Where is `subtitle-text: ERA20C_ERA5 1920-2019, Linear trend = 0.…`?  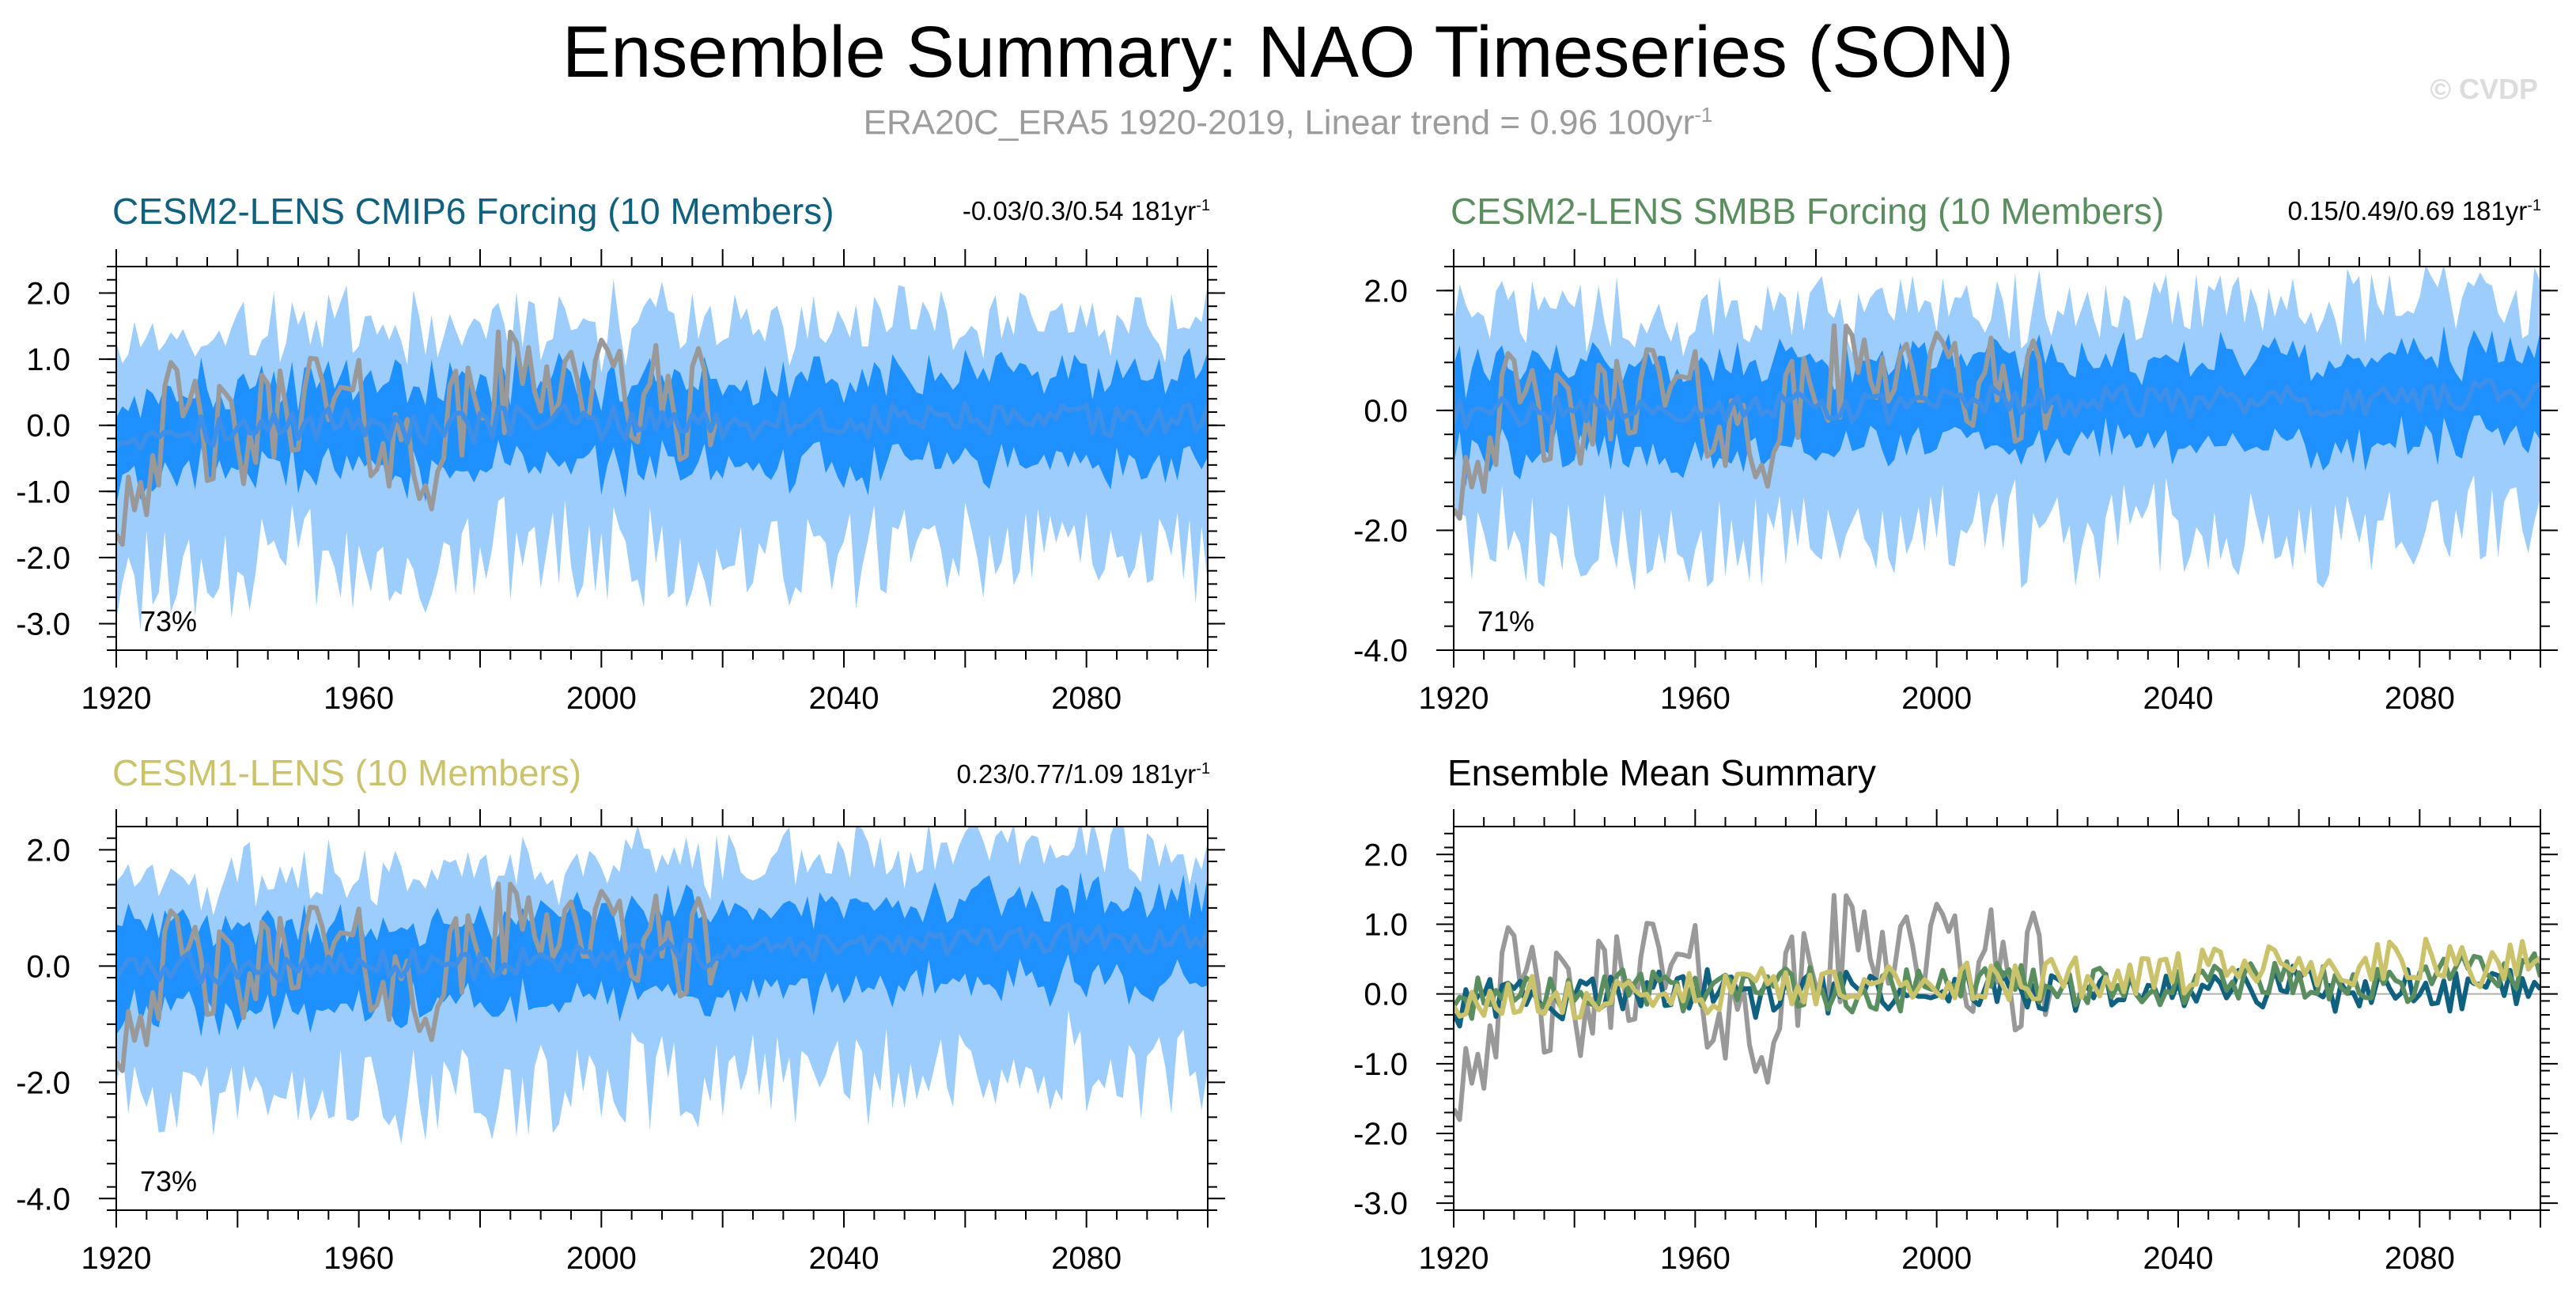
subtitle-text: ERA20C_ERA5 1920-2019, Linear trend = 0.… is located at coordinates (1279, 122).